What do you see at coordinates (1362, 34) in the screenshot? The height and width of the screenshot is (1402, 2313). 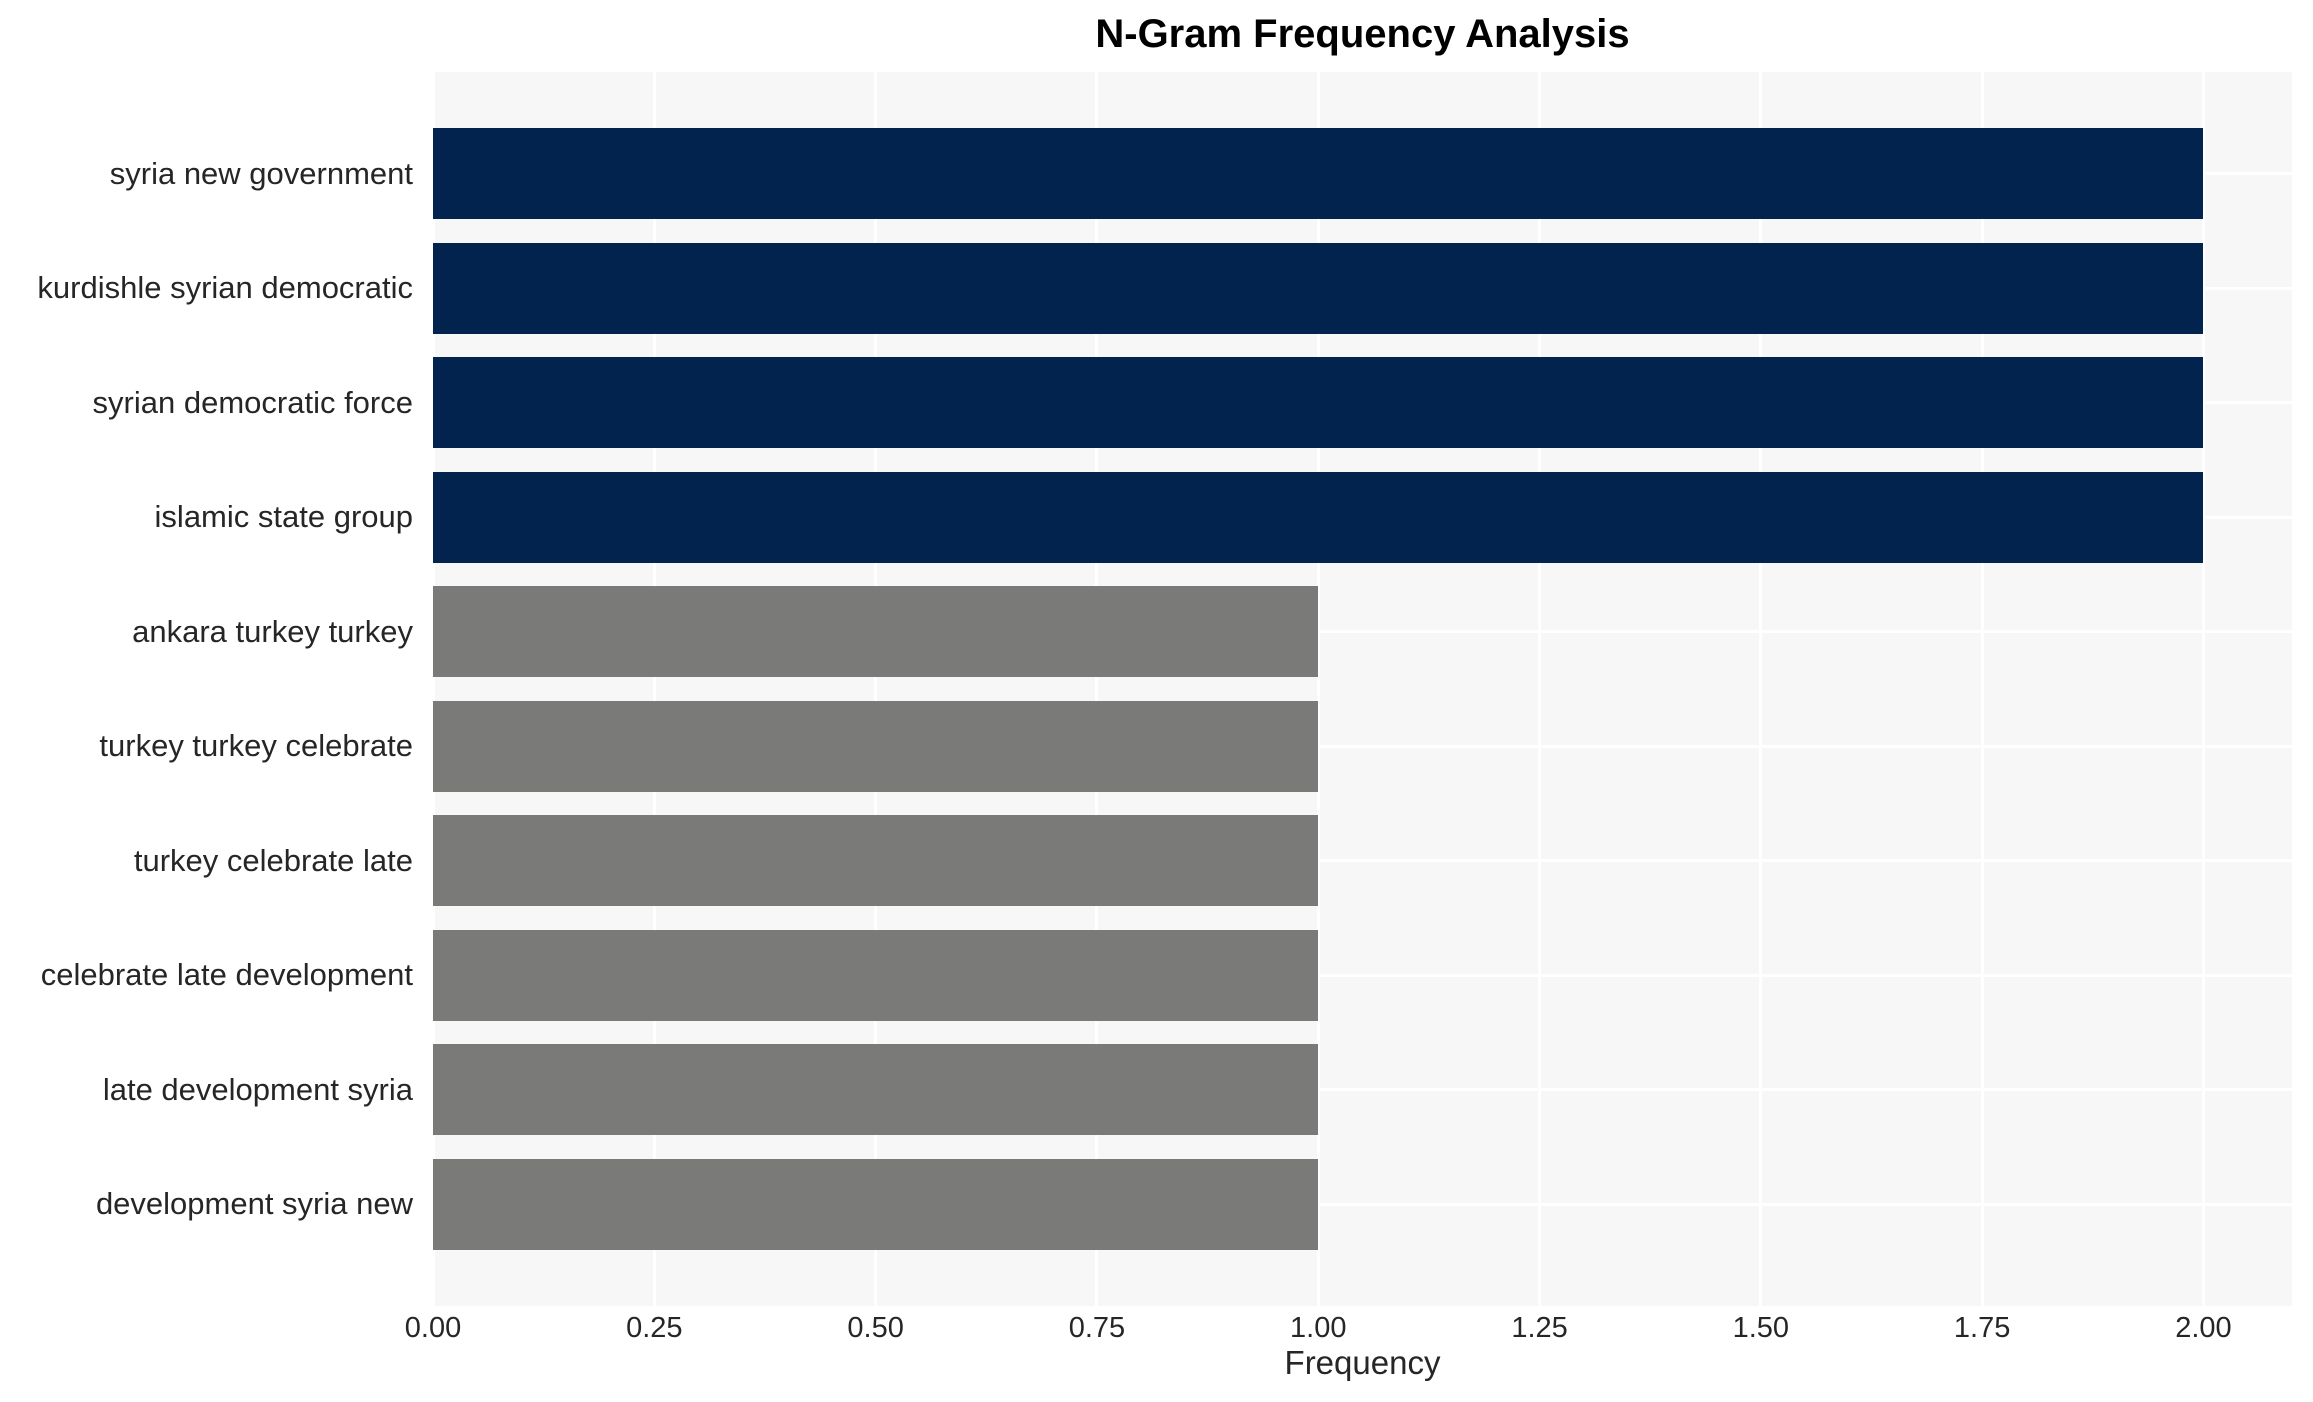 I see `chart-title: N-Gram Frequency Analysis` at bounding box center [1362, 34].